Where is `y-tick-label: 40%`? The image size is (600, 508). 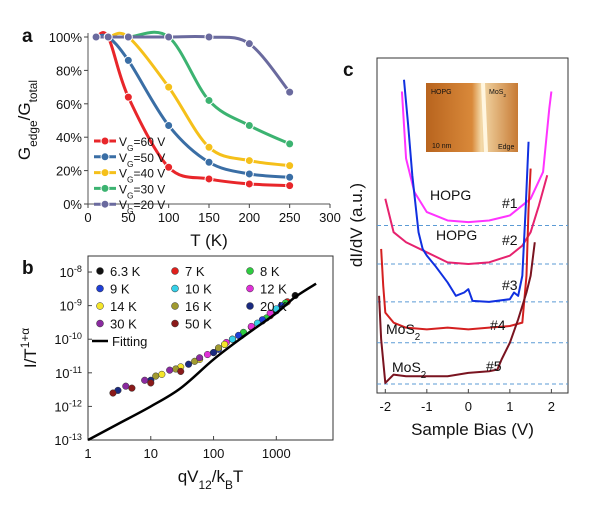
y-tick-label: 40% is located at coordinates (69, 137).